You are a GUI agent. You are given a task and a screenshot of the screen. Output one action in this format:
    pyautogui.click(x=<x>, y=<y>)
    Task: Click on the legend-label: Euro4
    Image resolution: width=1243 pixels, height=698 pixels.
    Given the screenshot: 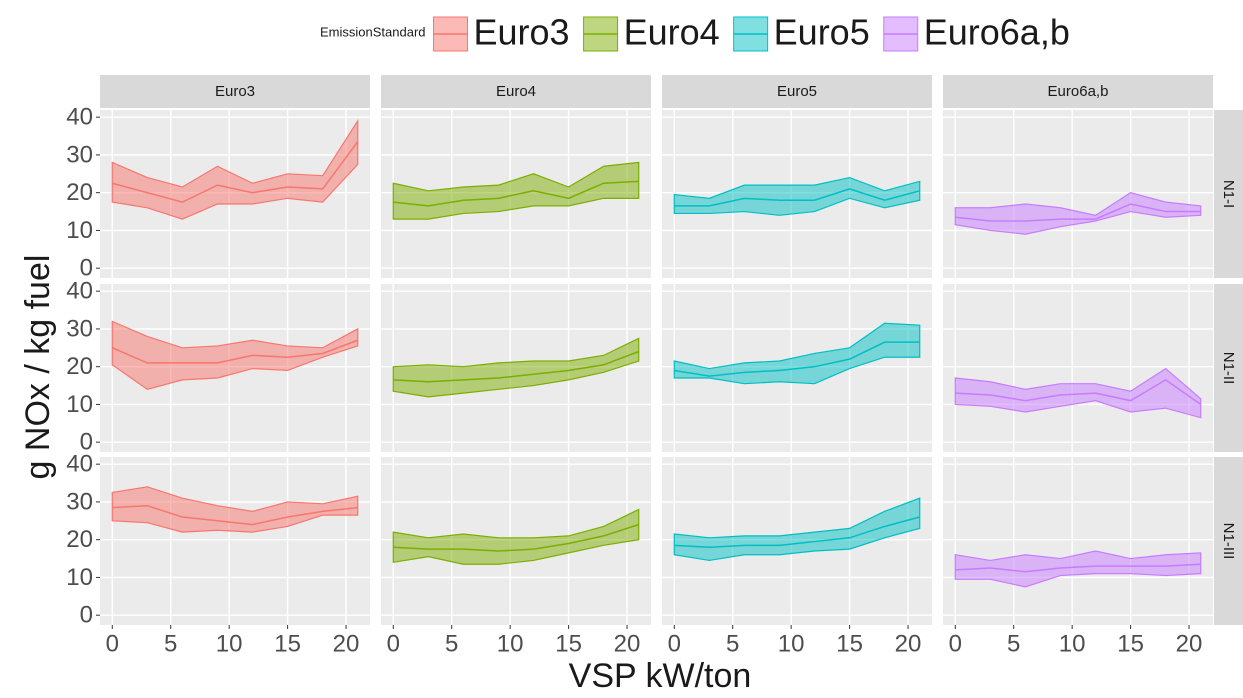 What is the action you would take?
    pyautogui.click(x=672, y=32)
    